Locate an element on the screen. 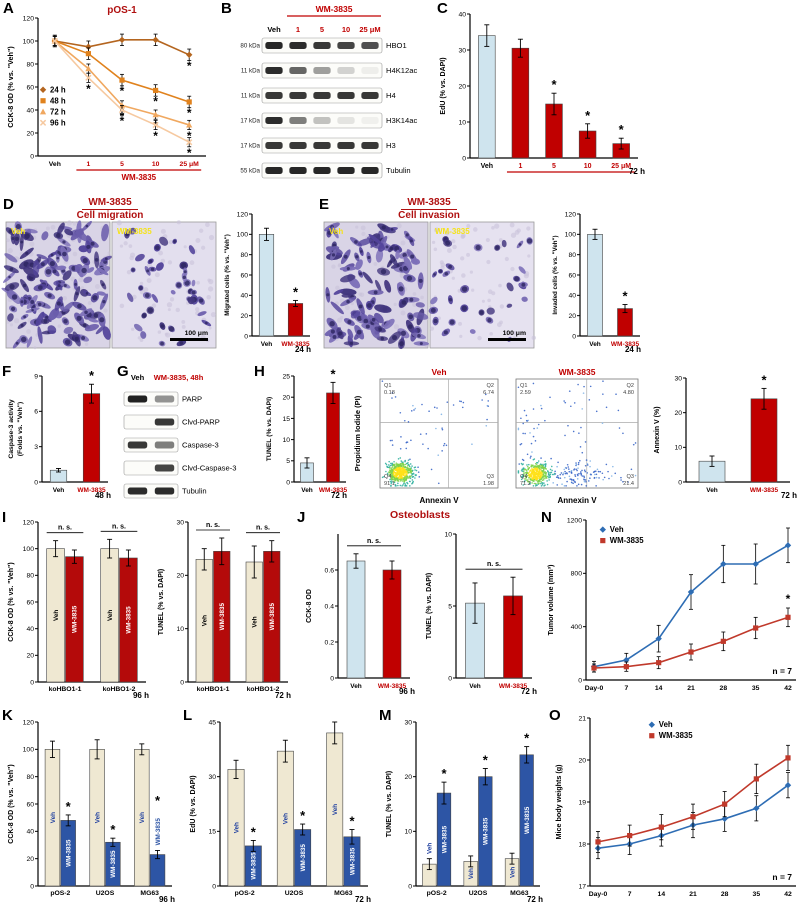 The image size is (803, 913). svg-text: Tubulin is located at coordinates (194, 491).